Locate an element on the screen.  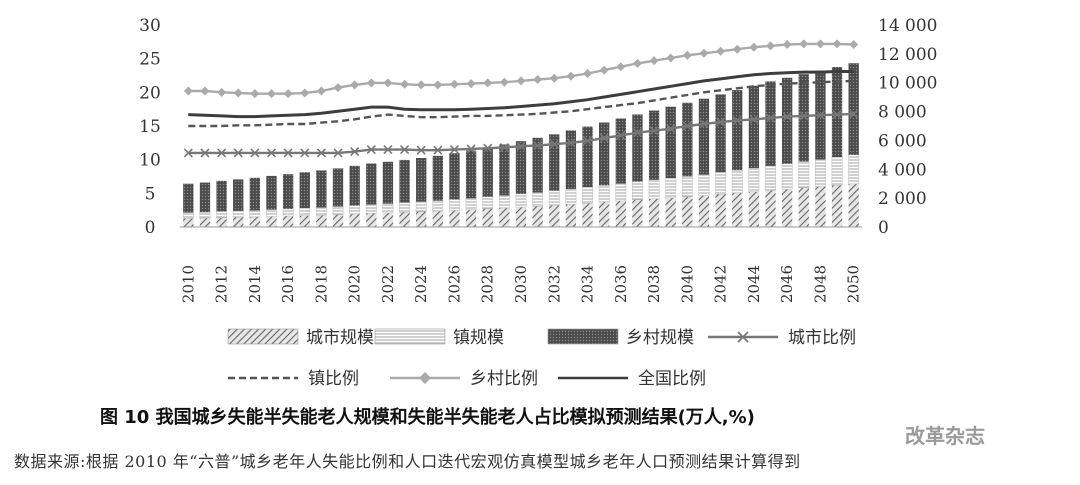
y-axis-left: 051015202530 is located at coordinates (150, 127).